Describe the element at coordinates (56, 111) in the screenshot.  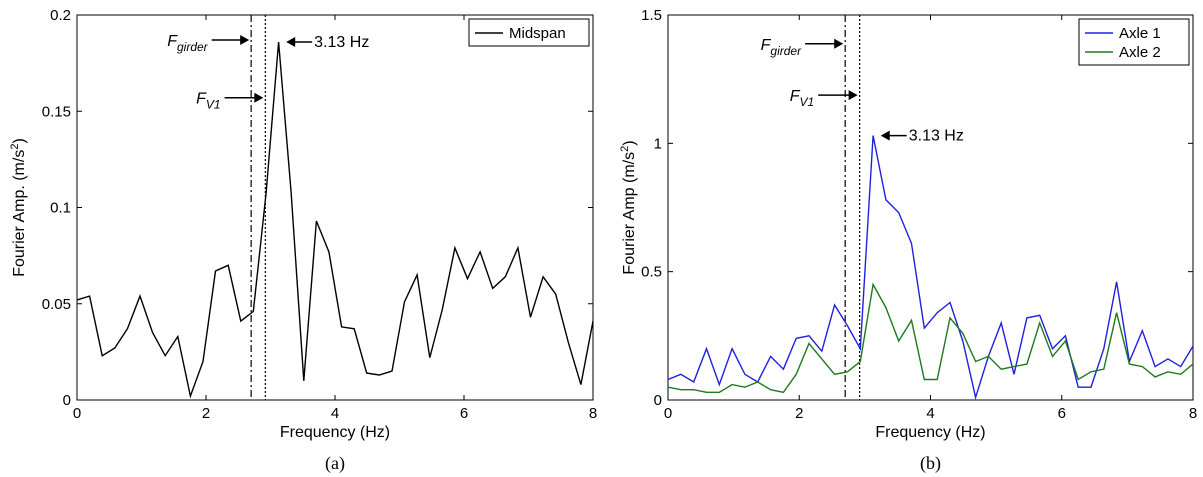
I see `y-tick-label: 0.15` at that location.